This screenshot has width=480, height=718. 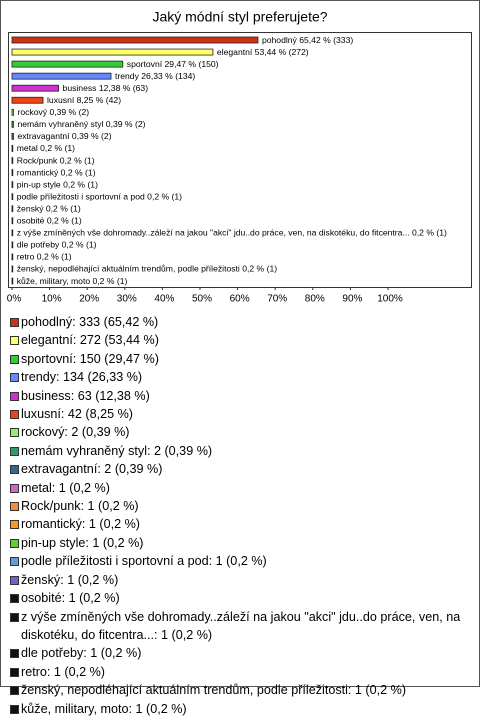 I want to click on legend-label: dle potřeby: 1 (0,2 %), so click(x=81, y=653).